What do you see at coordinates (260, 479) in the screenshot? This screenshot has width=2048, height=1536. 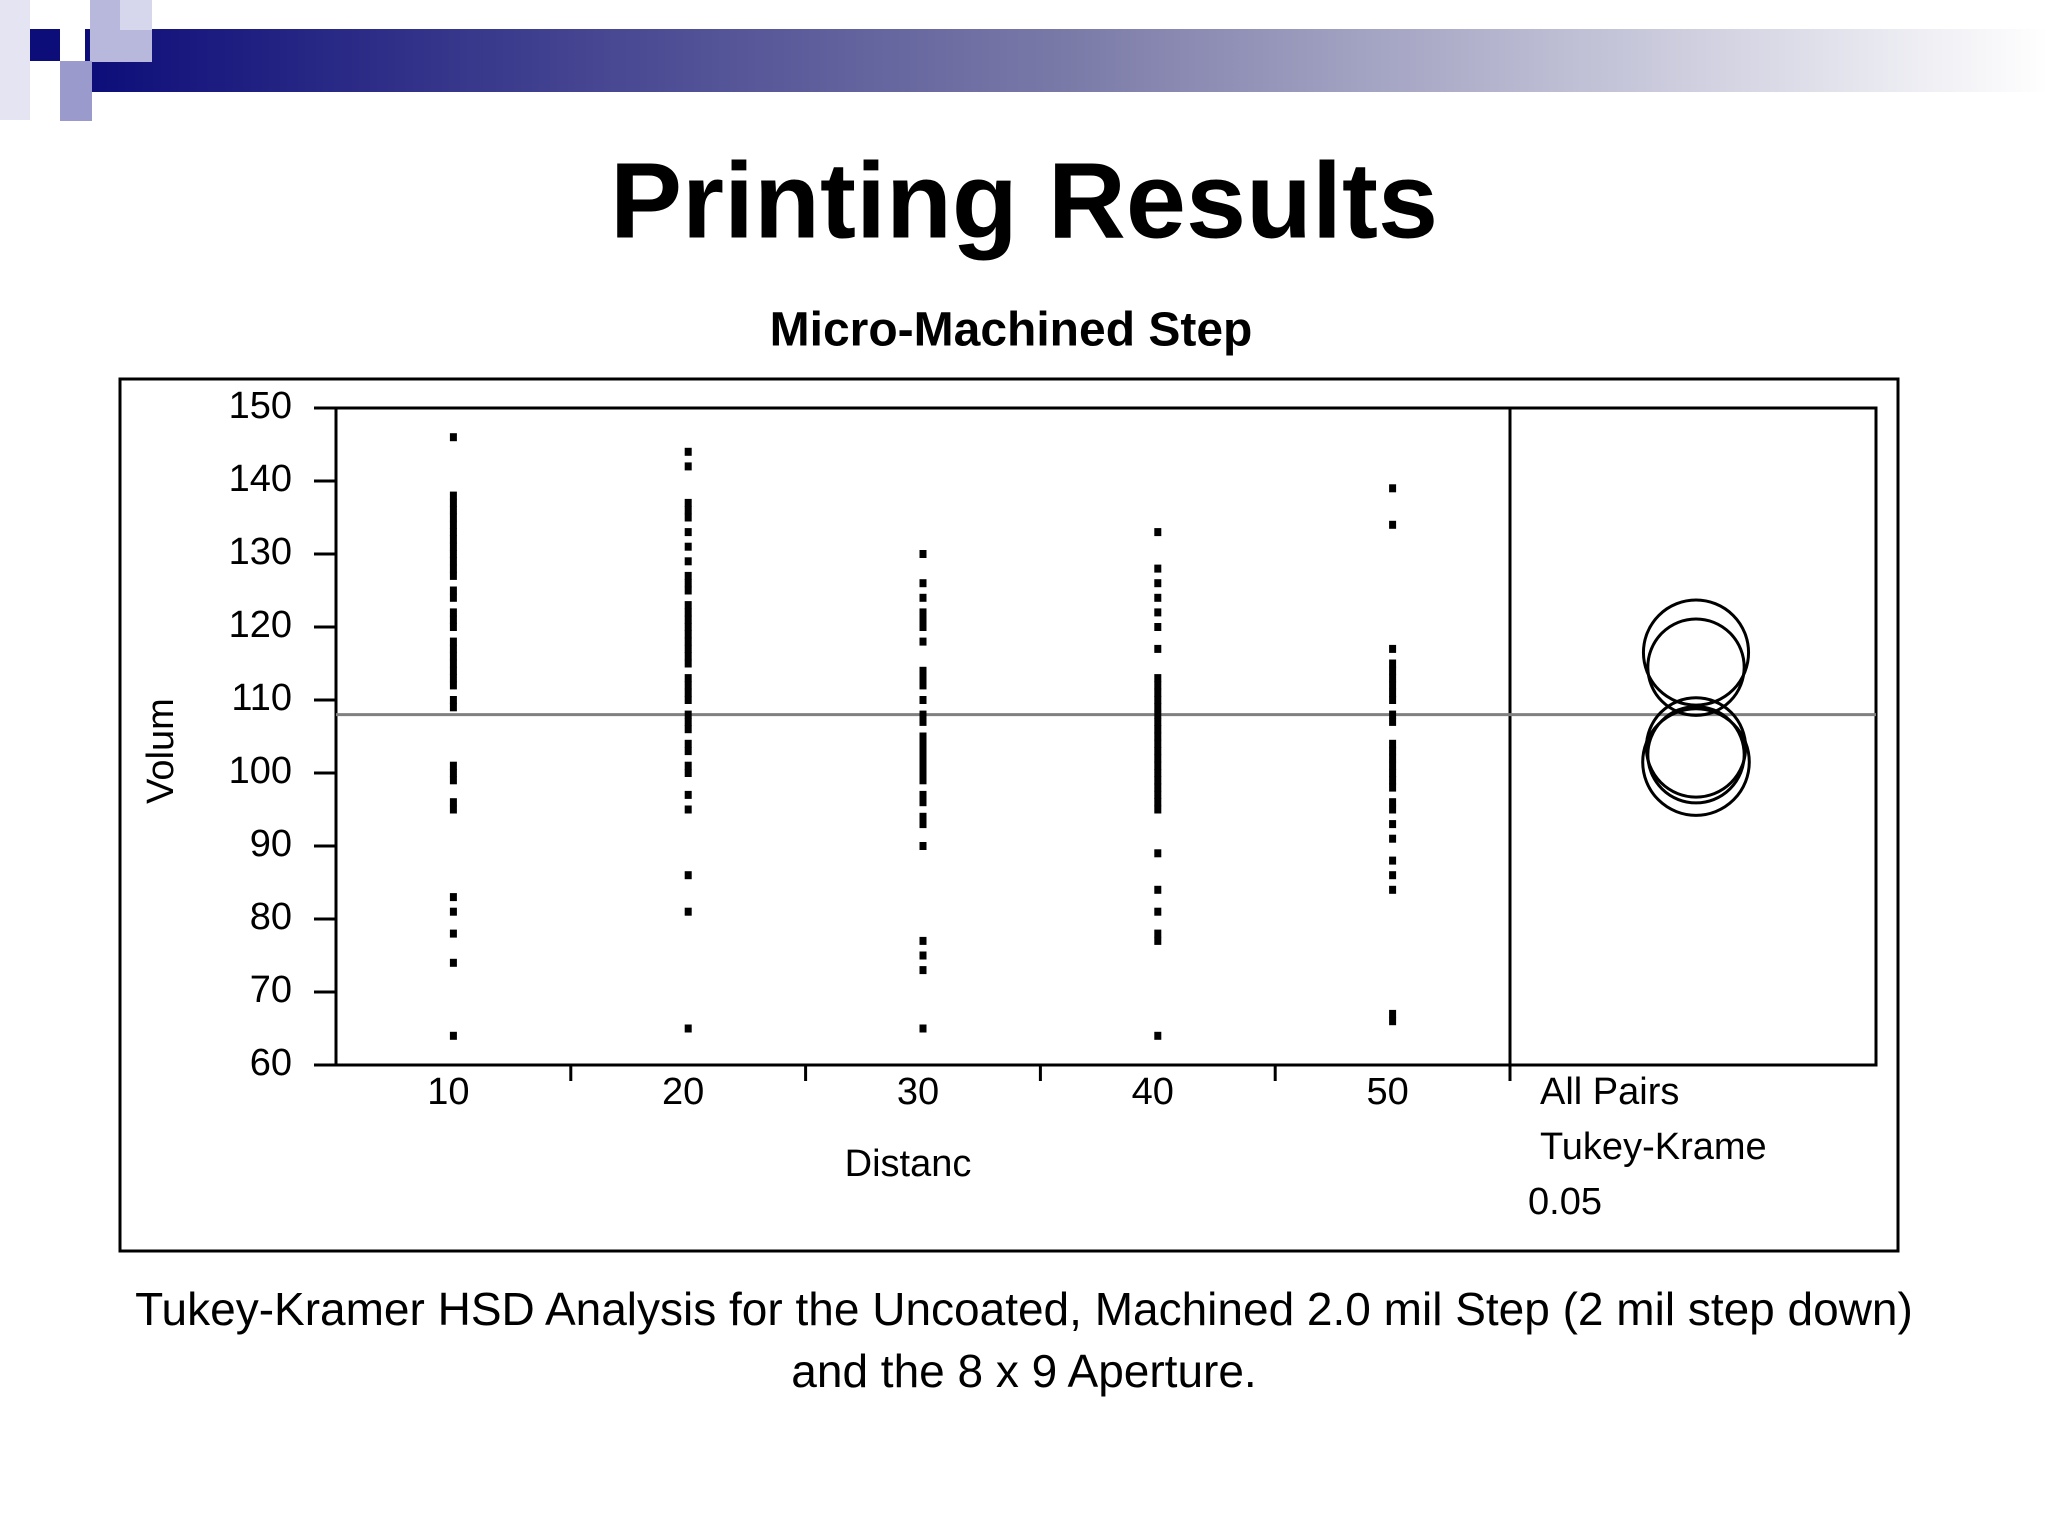 I see `y-tick-label: 140` at bounding box center [260, 479].